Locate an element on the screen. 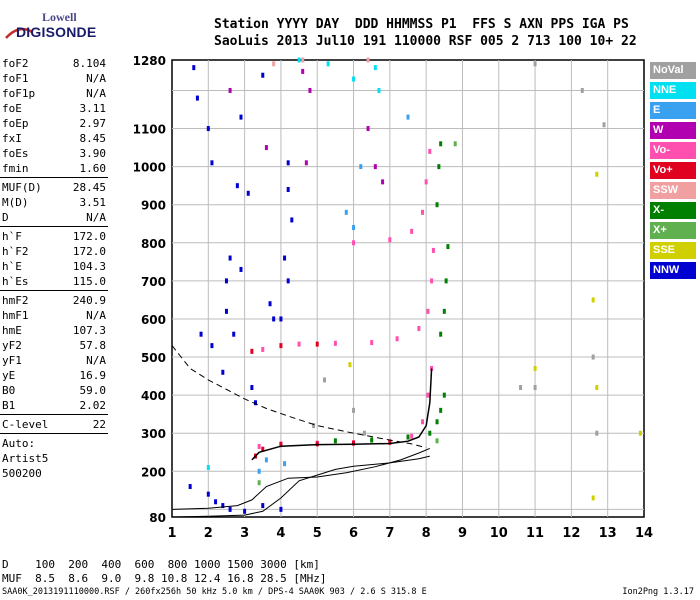  profile-trace is located at coordinates (300, 478).